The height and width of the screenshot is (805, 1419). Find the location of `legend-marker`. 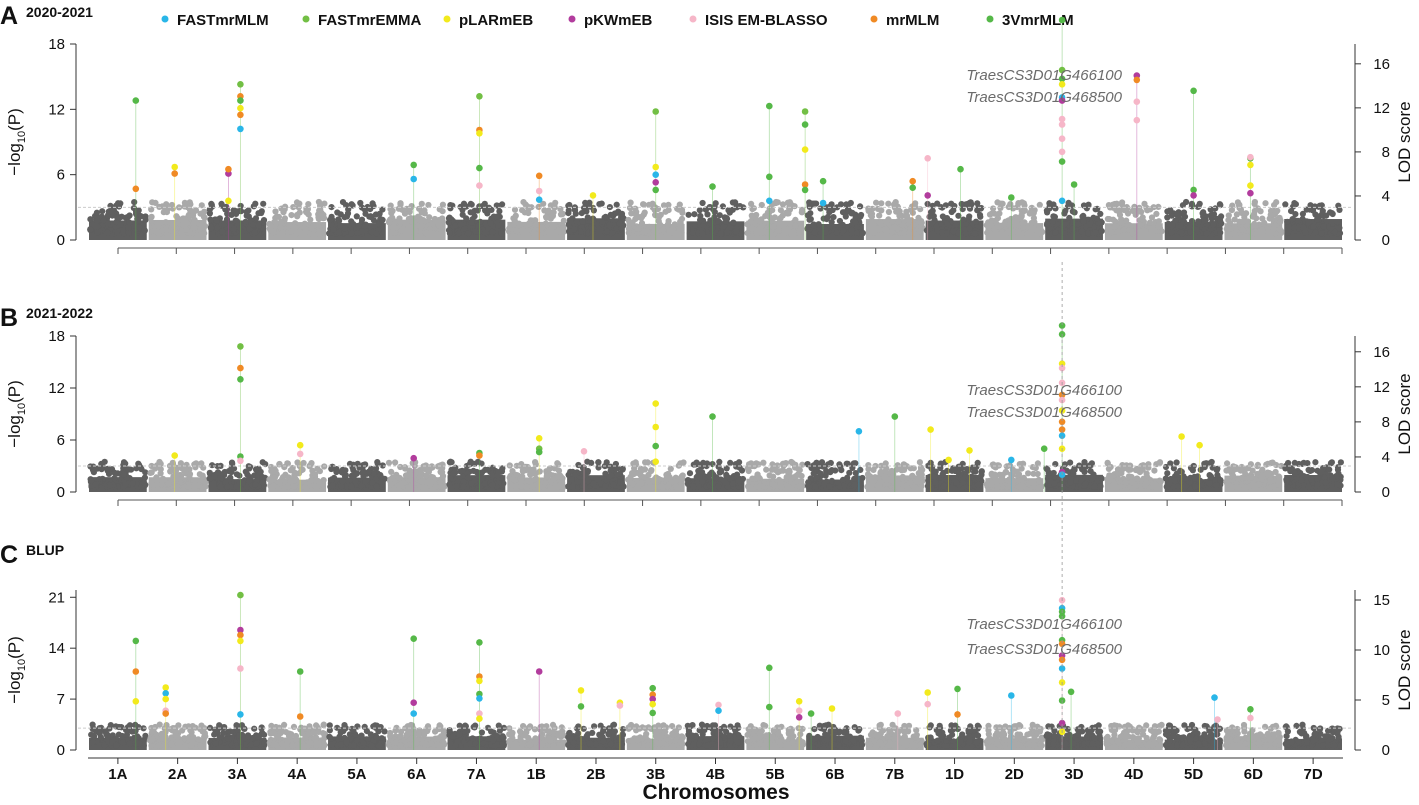

legend-marker is located at coordinates (306, 19).